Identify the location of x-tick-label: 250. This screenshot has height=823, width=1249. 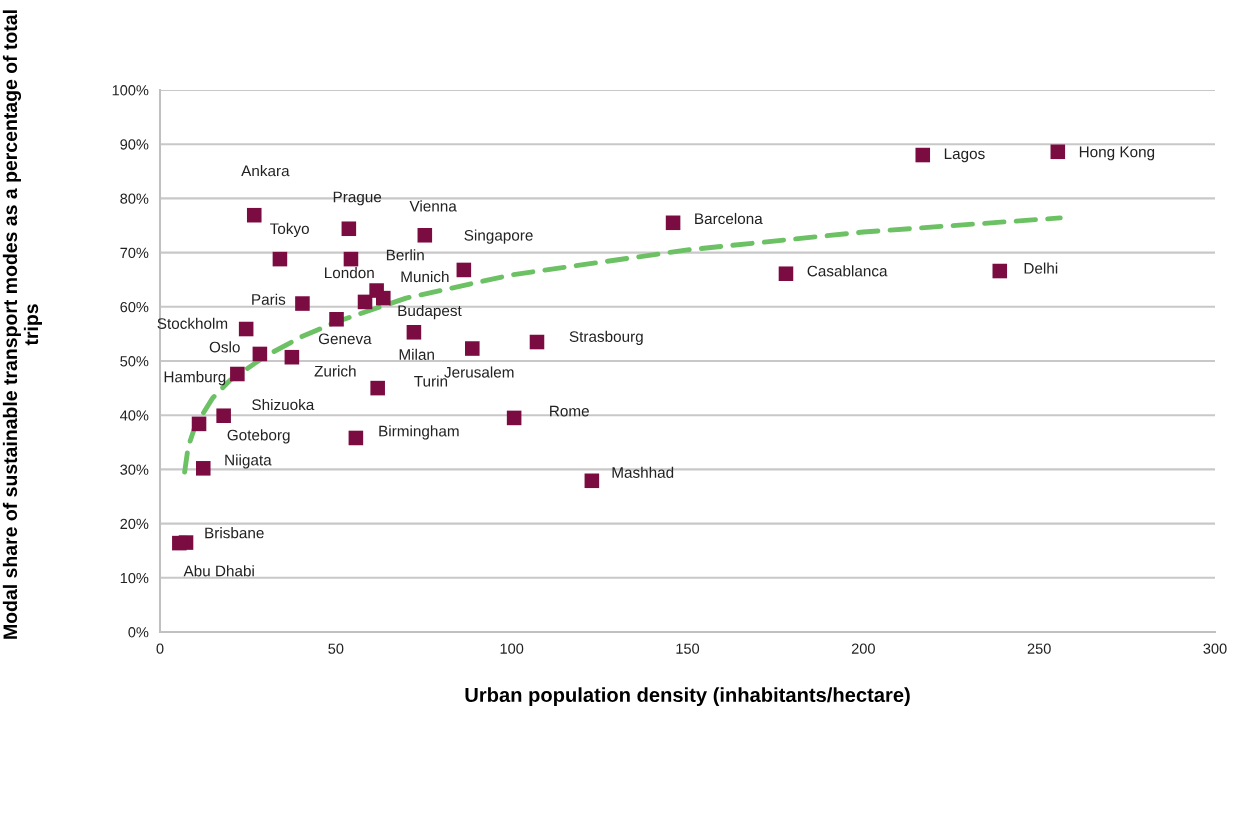
(1039, 648).